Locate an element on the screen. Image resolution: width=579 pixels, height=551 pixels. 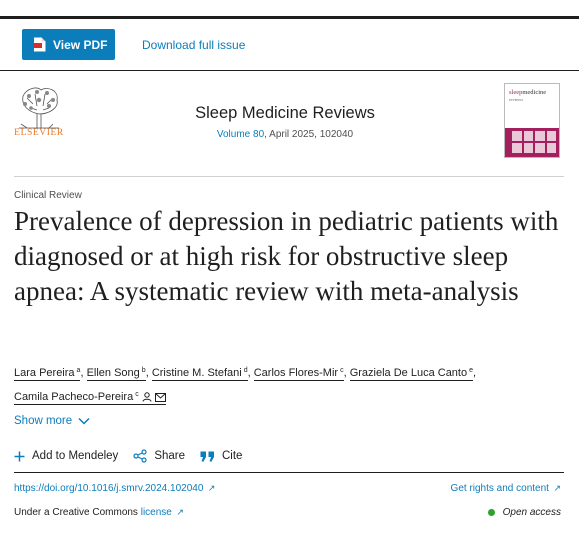
tools-divider is located at coordinates (289, 472).